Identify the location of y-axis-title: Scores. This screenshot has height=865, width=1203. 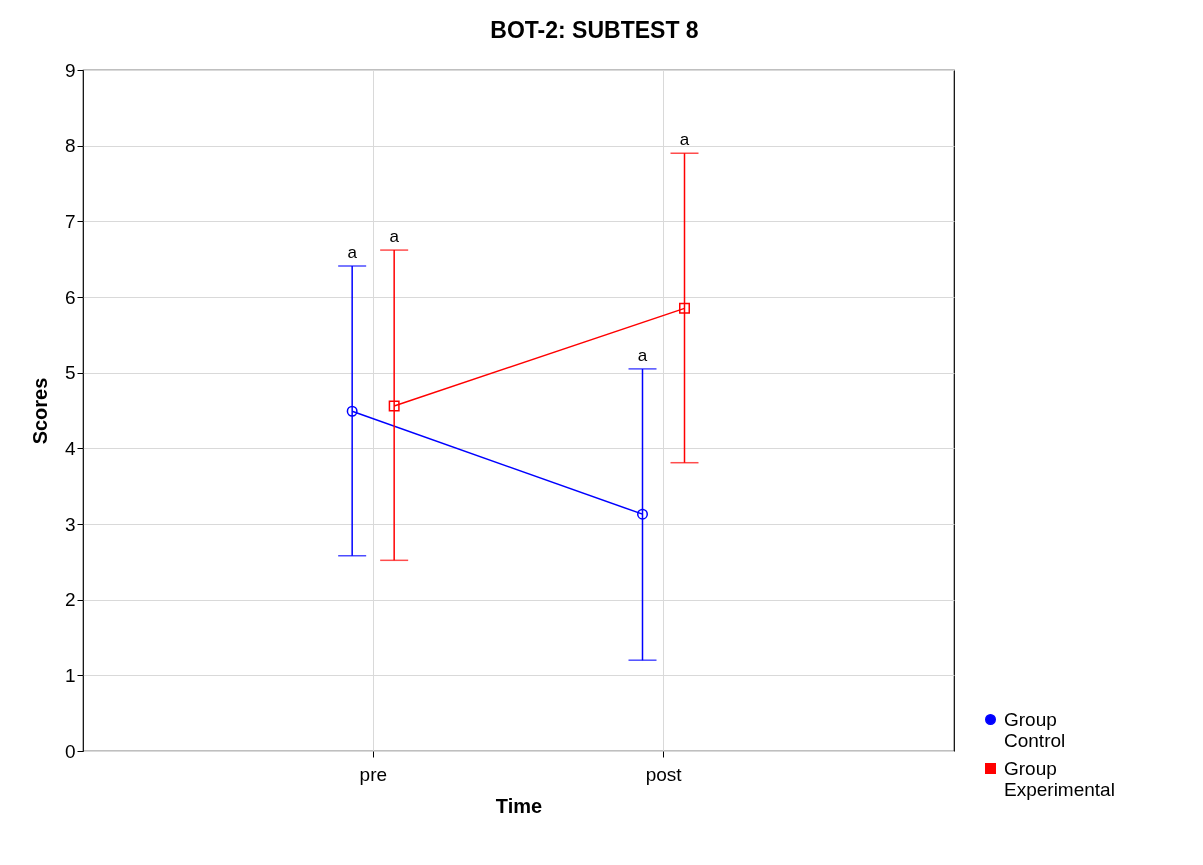
(39, 411).